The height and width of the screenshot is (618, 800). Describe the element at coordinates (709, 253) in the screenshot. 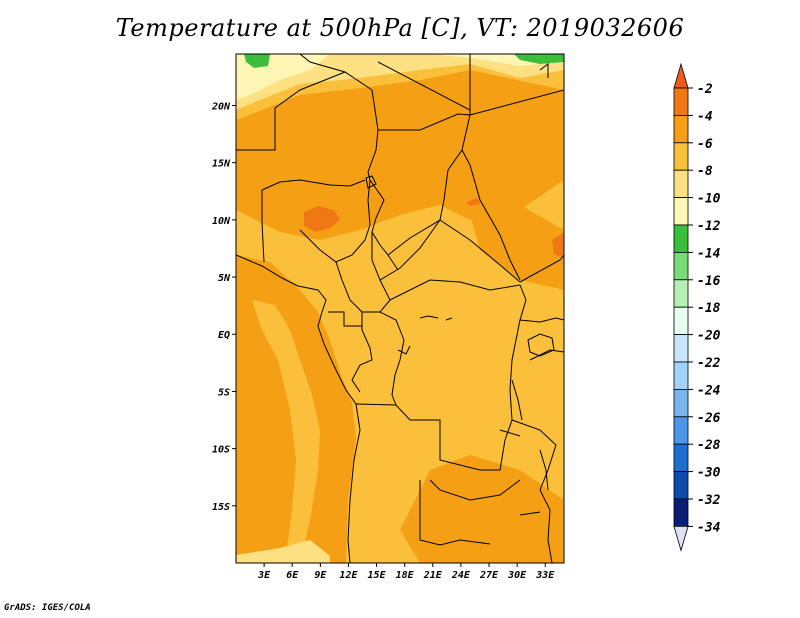

I see `colorbar-tick-label: -14` at that location.